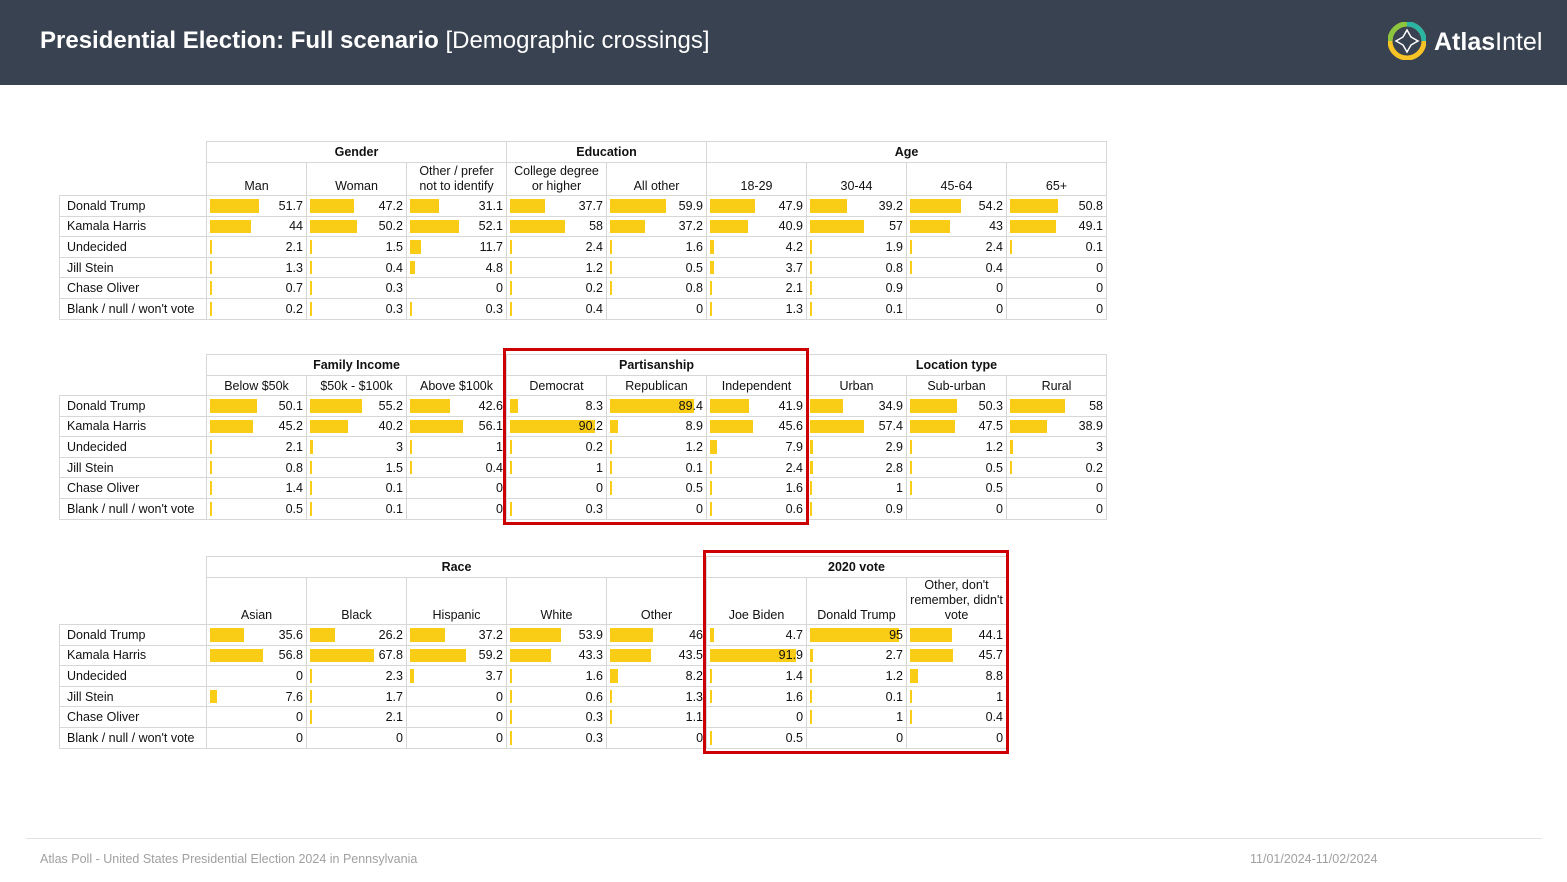  I want to click on column-header: Above $100k, so click(456, 385).